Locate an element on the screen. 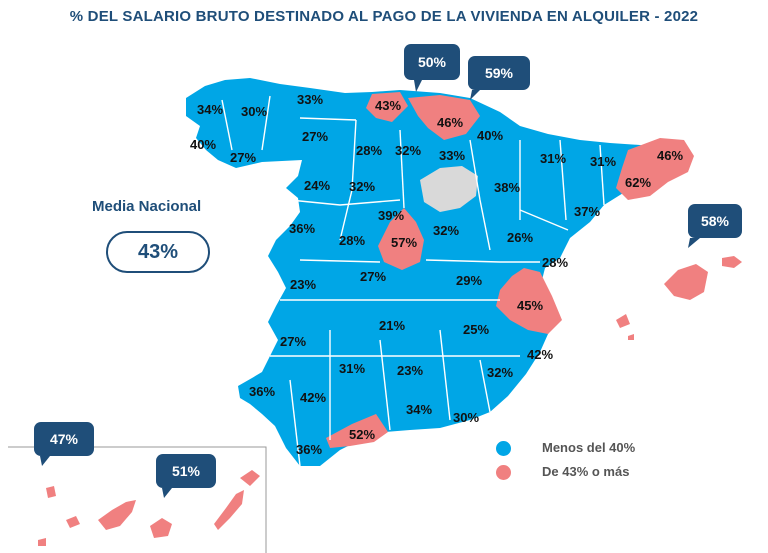 The image size is (768, 553). province-label: 39% is located at coordinates (391, 215).